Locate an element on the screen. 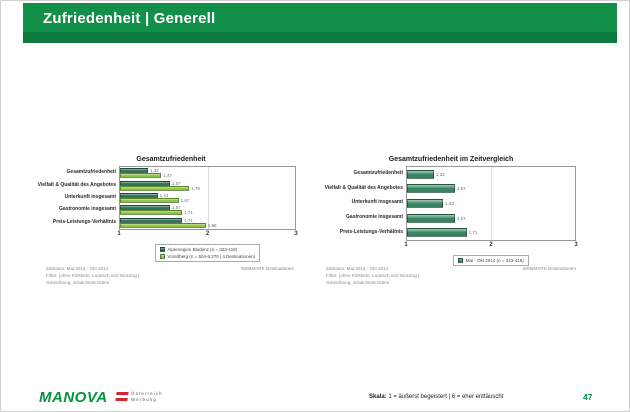 Image resolution: width=630 pixels, height=412 pixels. plot-area: 1,32 1,57 1,43 1,57 1,71 is located at coordinates (491, 203).